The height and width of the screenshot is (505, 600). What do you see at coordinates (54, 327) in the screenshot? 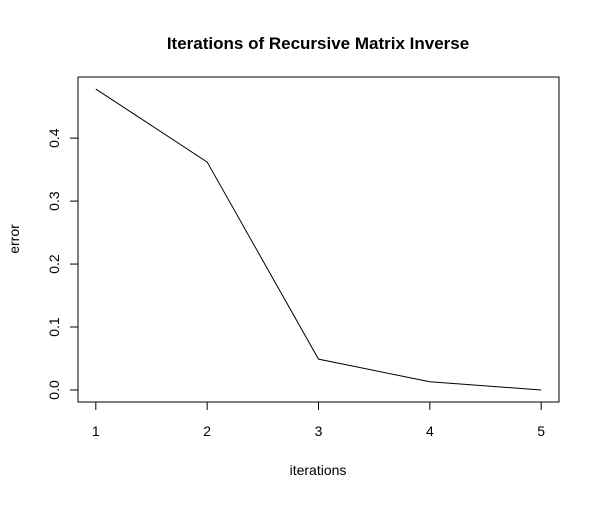
I see `y-tick-label: 0.1` at bounding box center [54, 327].